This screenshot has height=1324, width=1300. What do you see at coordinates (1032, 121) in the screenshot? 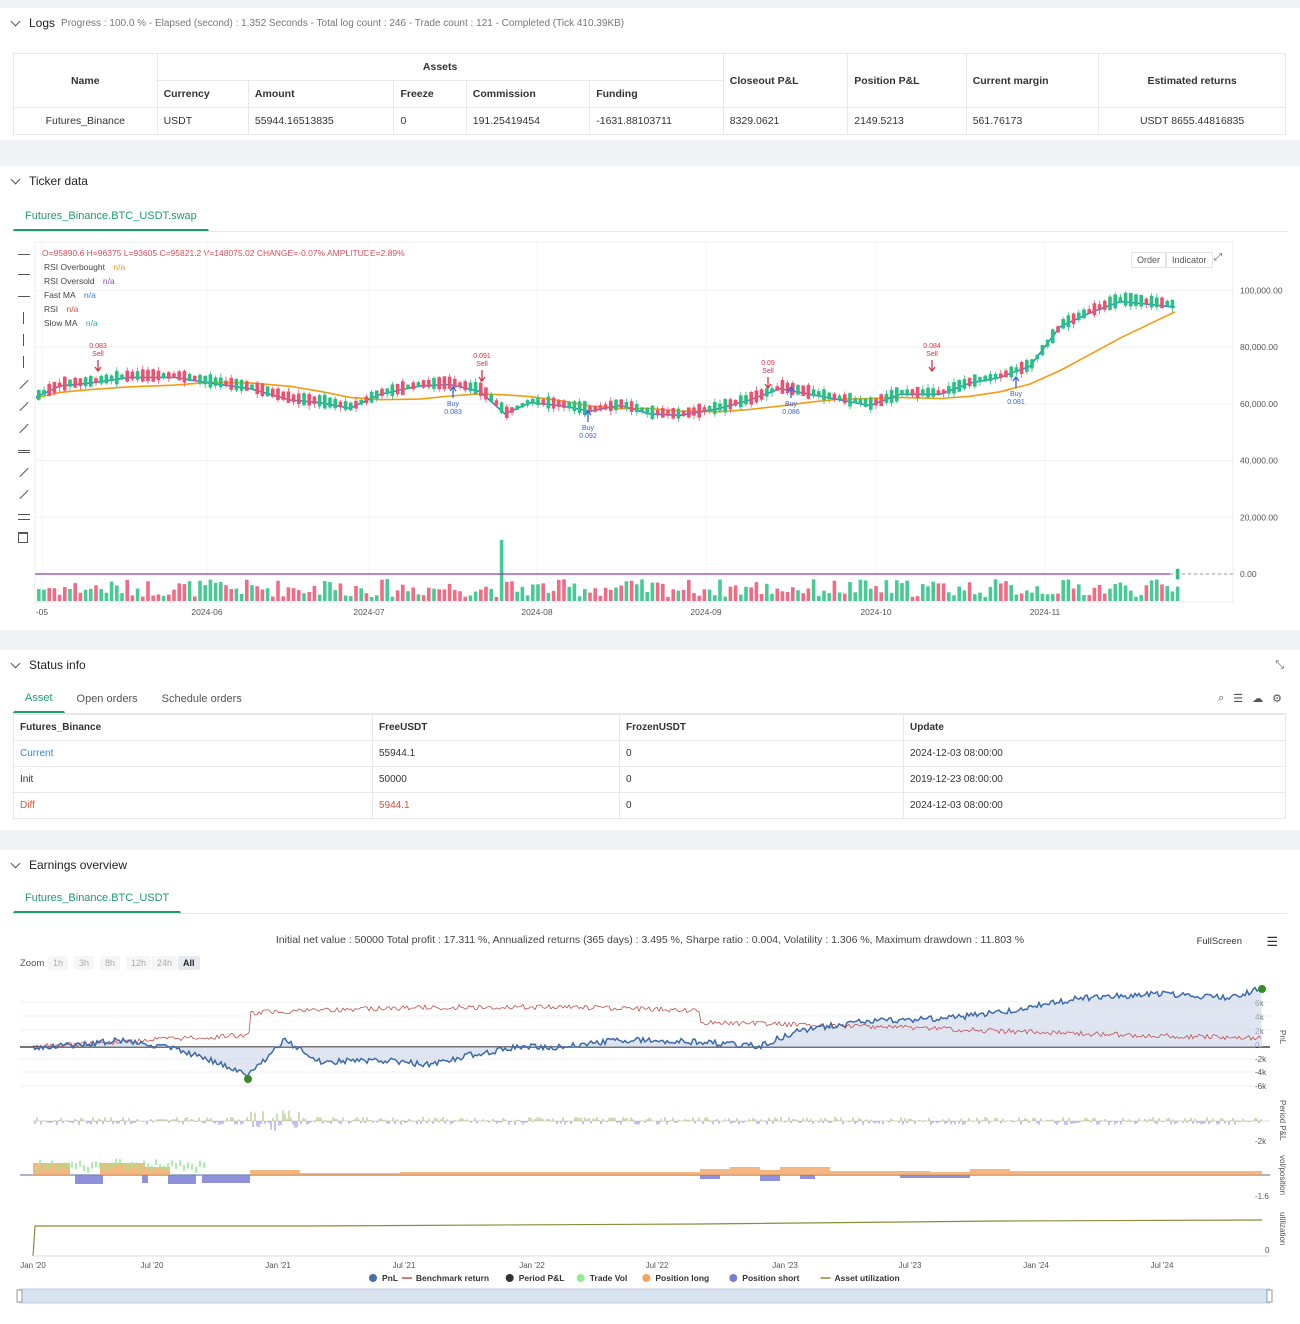
I see `cell-margin: 561.76173` at bounding box center [1032, 121].